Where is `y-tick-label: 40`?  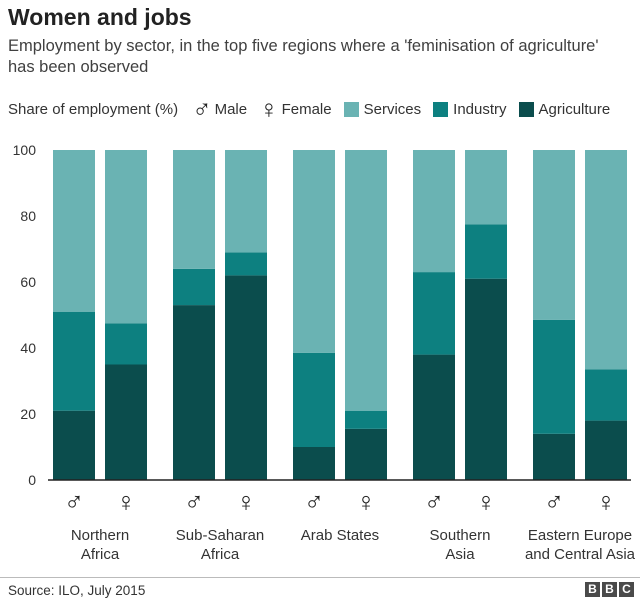
y-tick-label: 40 is located at coordinates (28, 348).